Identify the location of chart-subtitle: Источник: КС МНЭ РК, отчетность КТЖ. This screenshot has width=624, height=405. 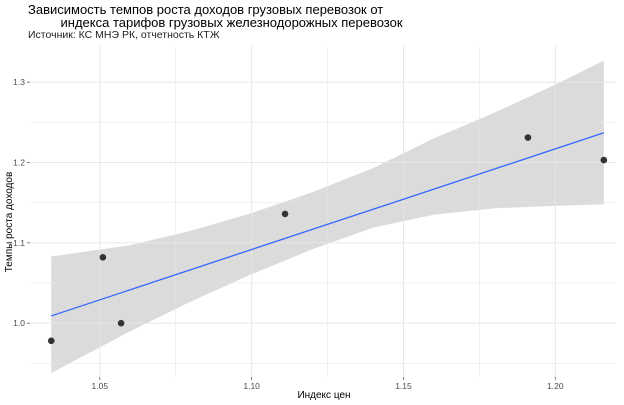
(124, 35).